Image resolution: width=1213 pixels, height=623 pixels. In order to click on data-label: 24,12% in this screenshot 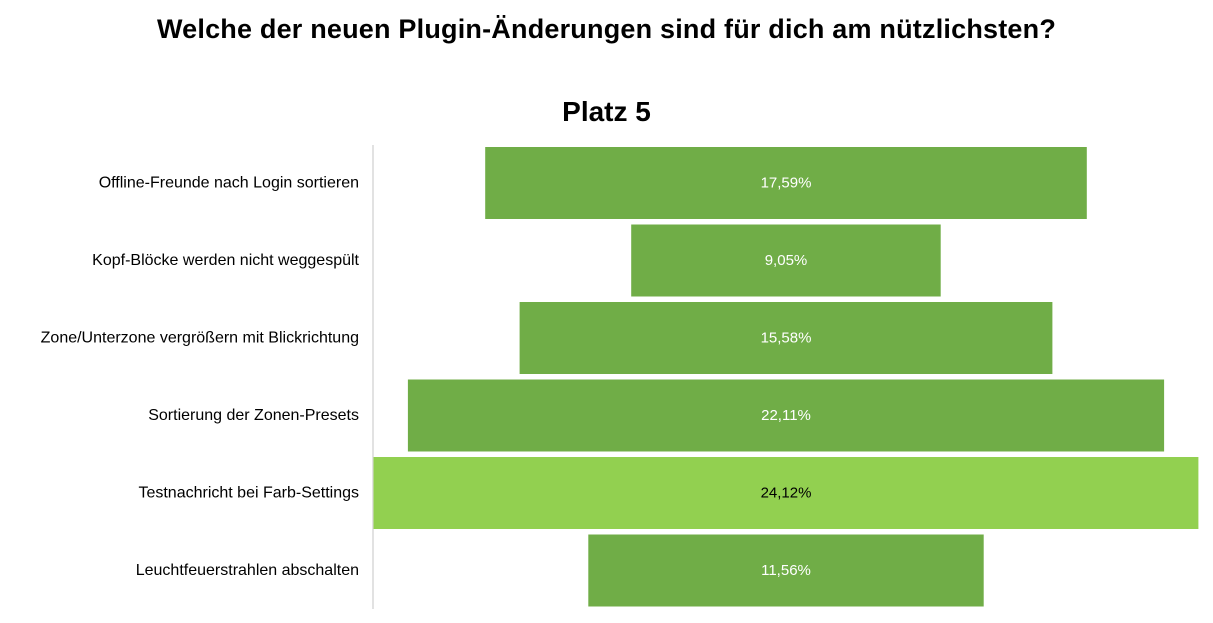, I will do `click(786, 493)`.